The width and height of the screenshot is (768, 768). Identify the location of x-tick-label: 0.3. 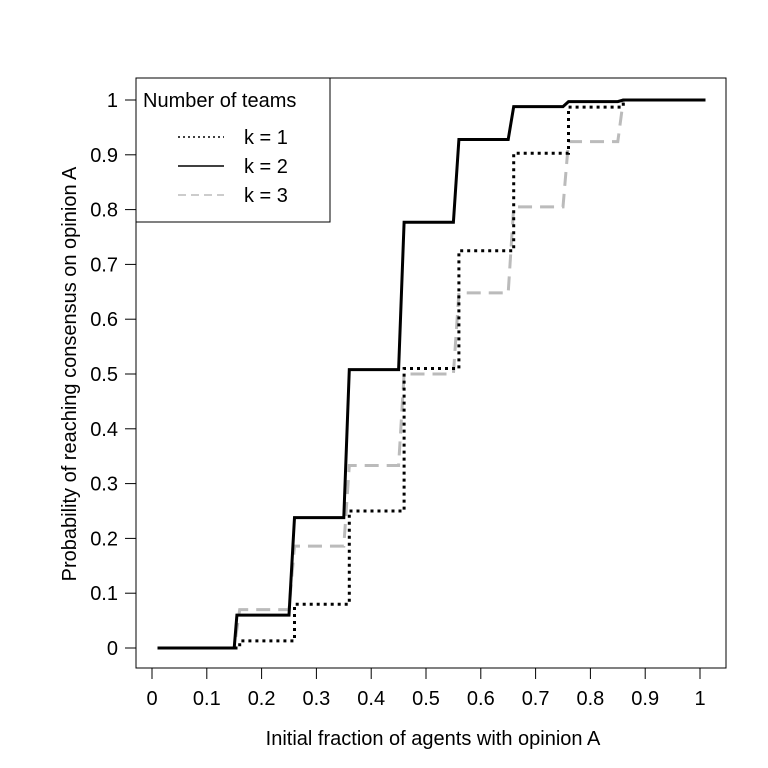
(316, 699).